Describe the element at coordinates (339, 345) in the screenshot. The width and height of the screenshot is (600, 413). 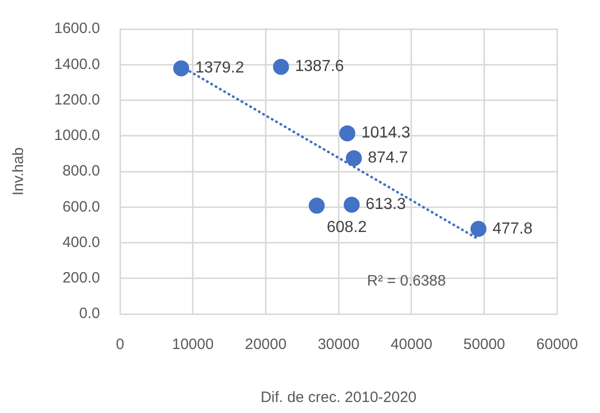
I see `x-tick-label: 30000` at that location.